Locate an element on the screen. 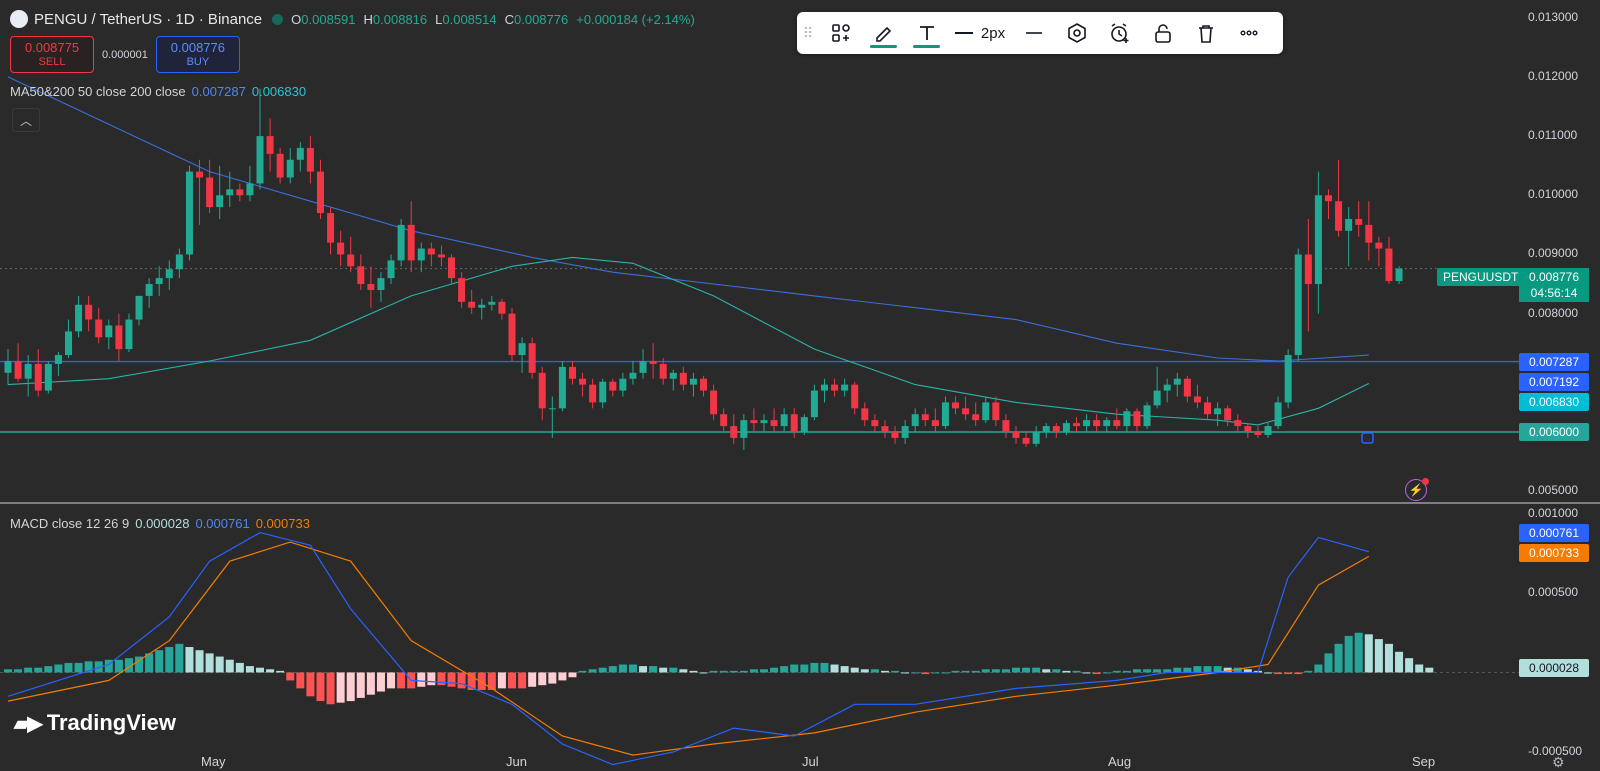 The image size is (1600, 771). gear-icon: ⚙ is located at coordinates (1558, 762).